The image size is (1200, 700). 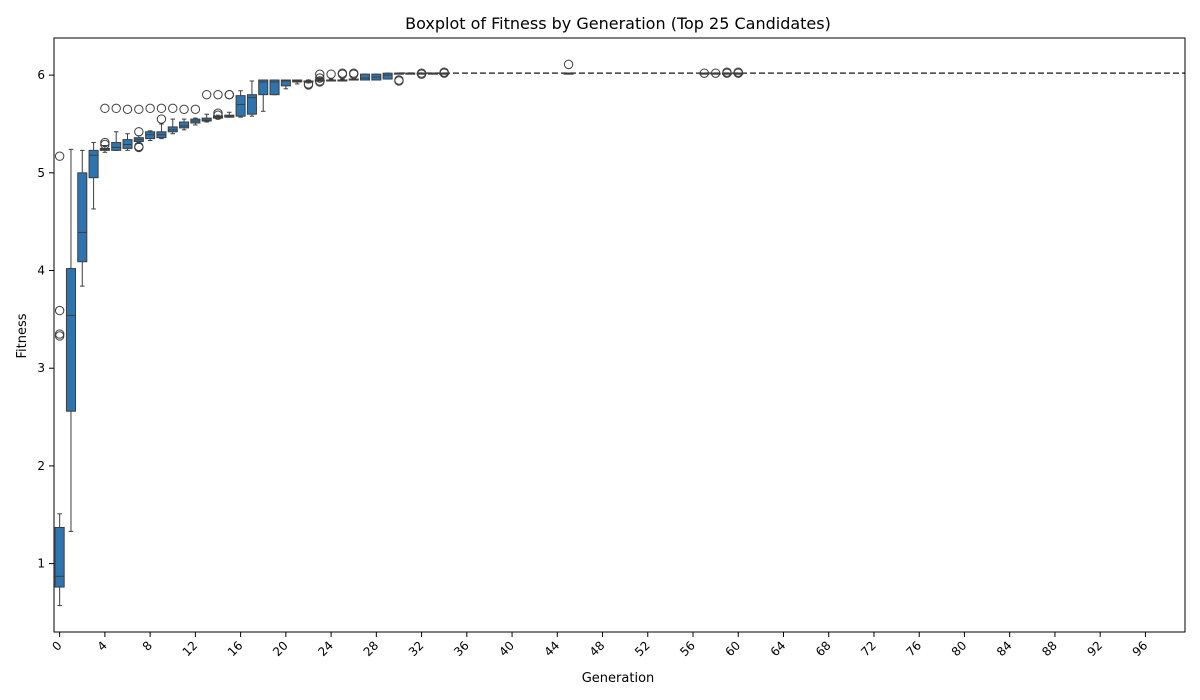 I want to click on y-tick-label: 3, so click(x=41, y=368).